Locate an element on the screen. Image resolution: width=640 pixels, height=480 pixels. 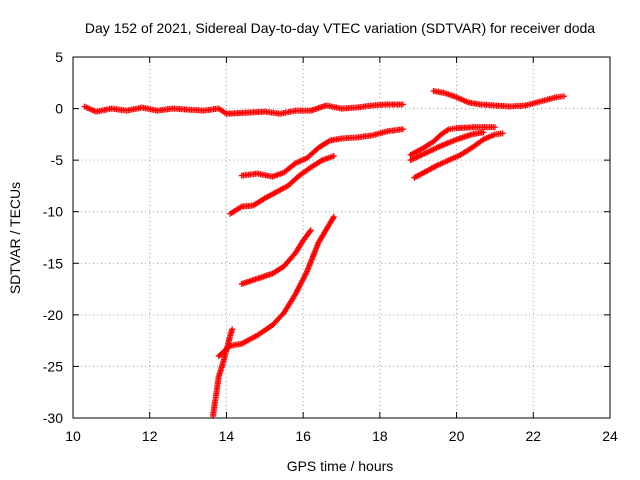
series-track-b is located at coordinates (322, 153).